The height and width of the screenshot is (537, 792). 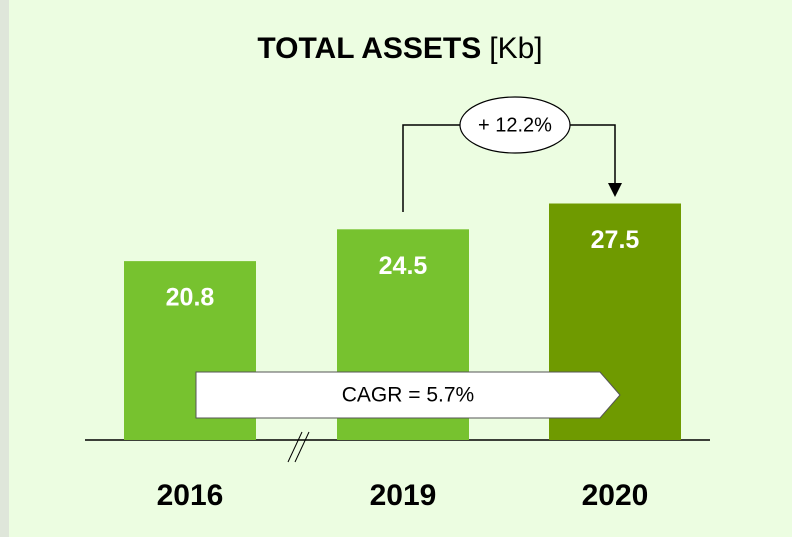 I want to click on title-unit: [Kb], so click(x=515, y=48).